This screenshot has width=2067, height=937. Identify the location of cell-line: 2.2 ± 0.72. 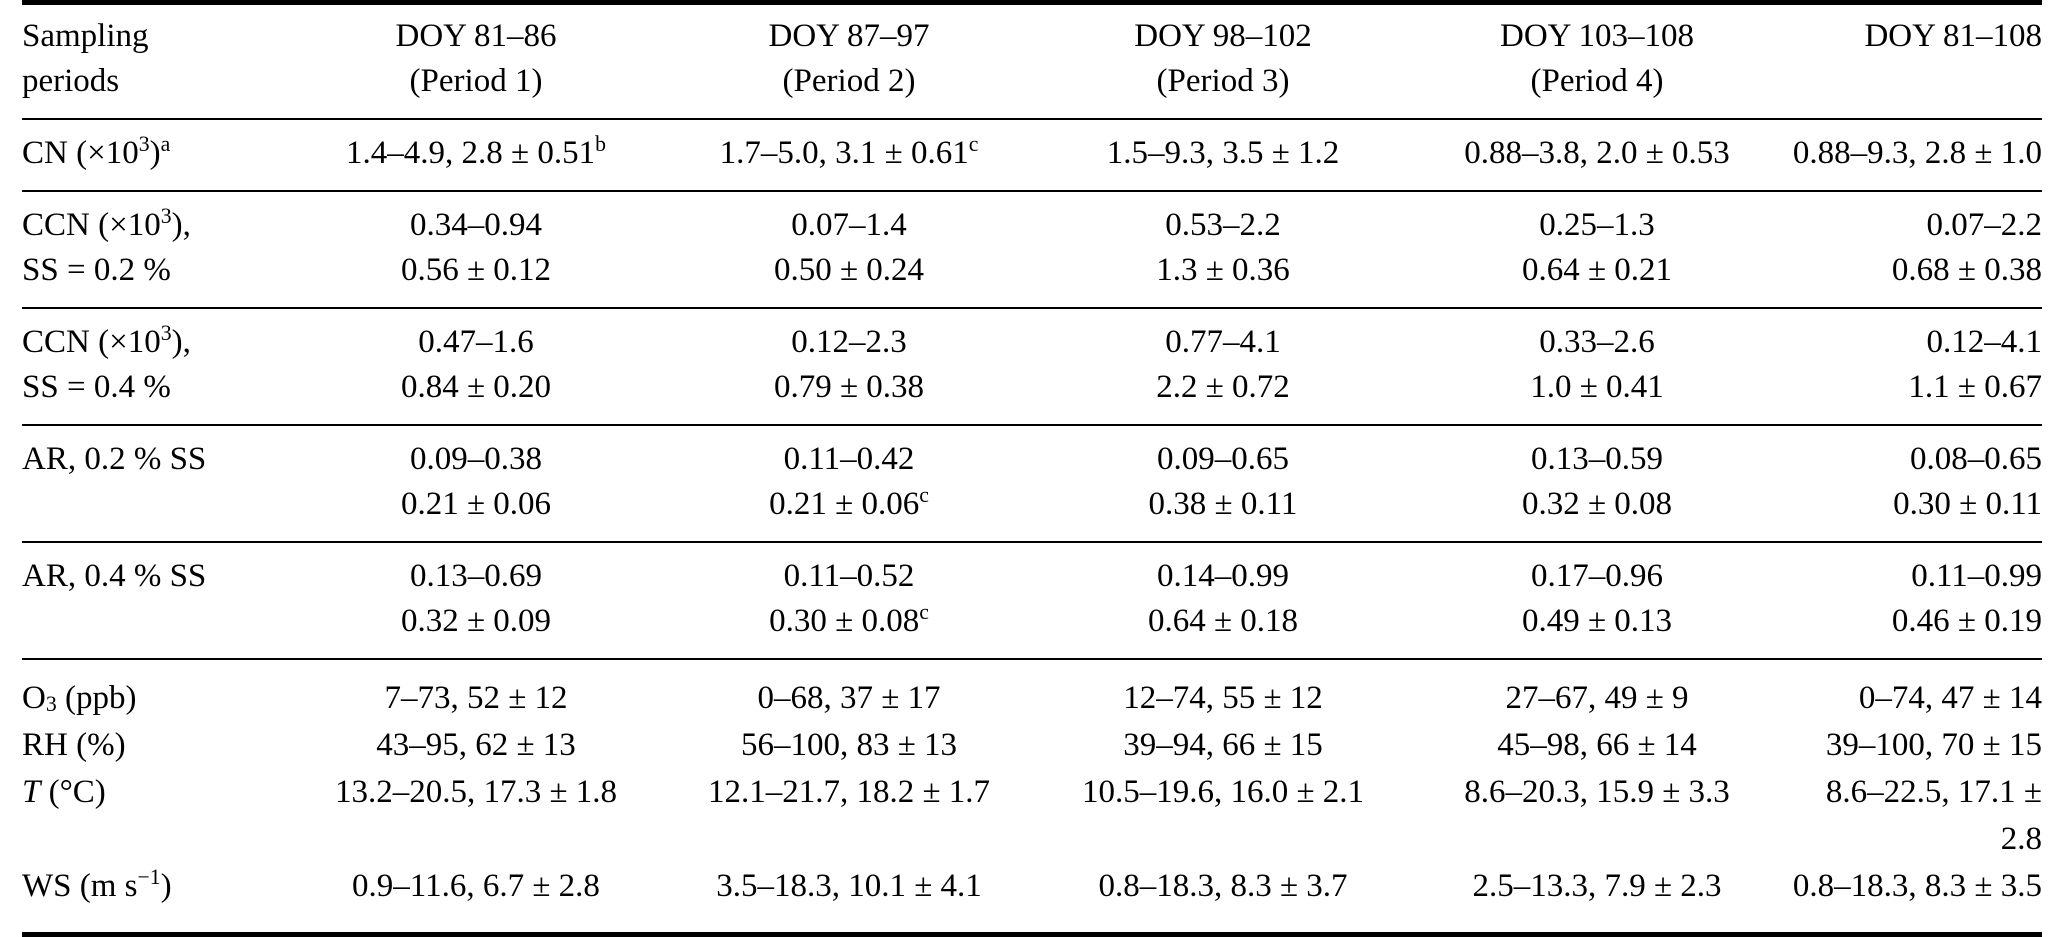
(1223, 387).